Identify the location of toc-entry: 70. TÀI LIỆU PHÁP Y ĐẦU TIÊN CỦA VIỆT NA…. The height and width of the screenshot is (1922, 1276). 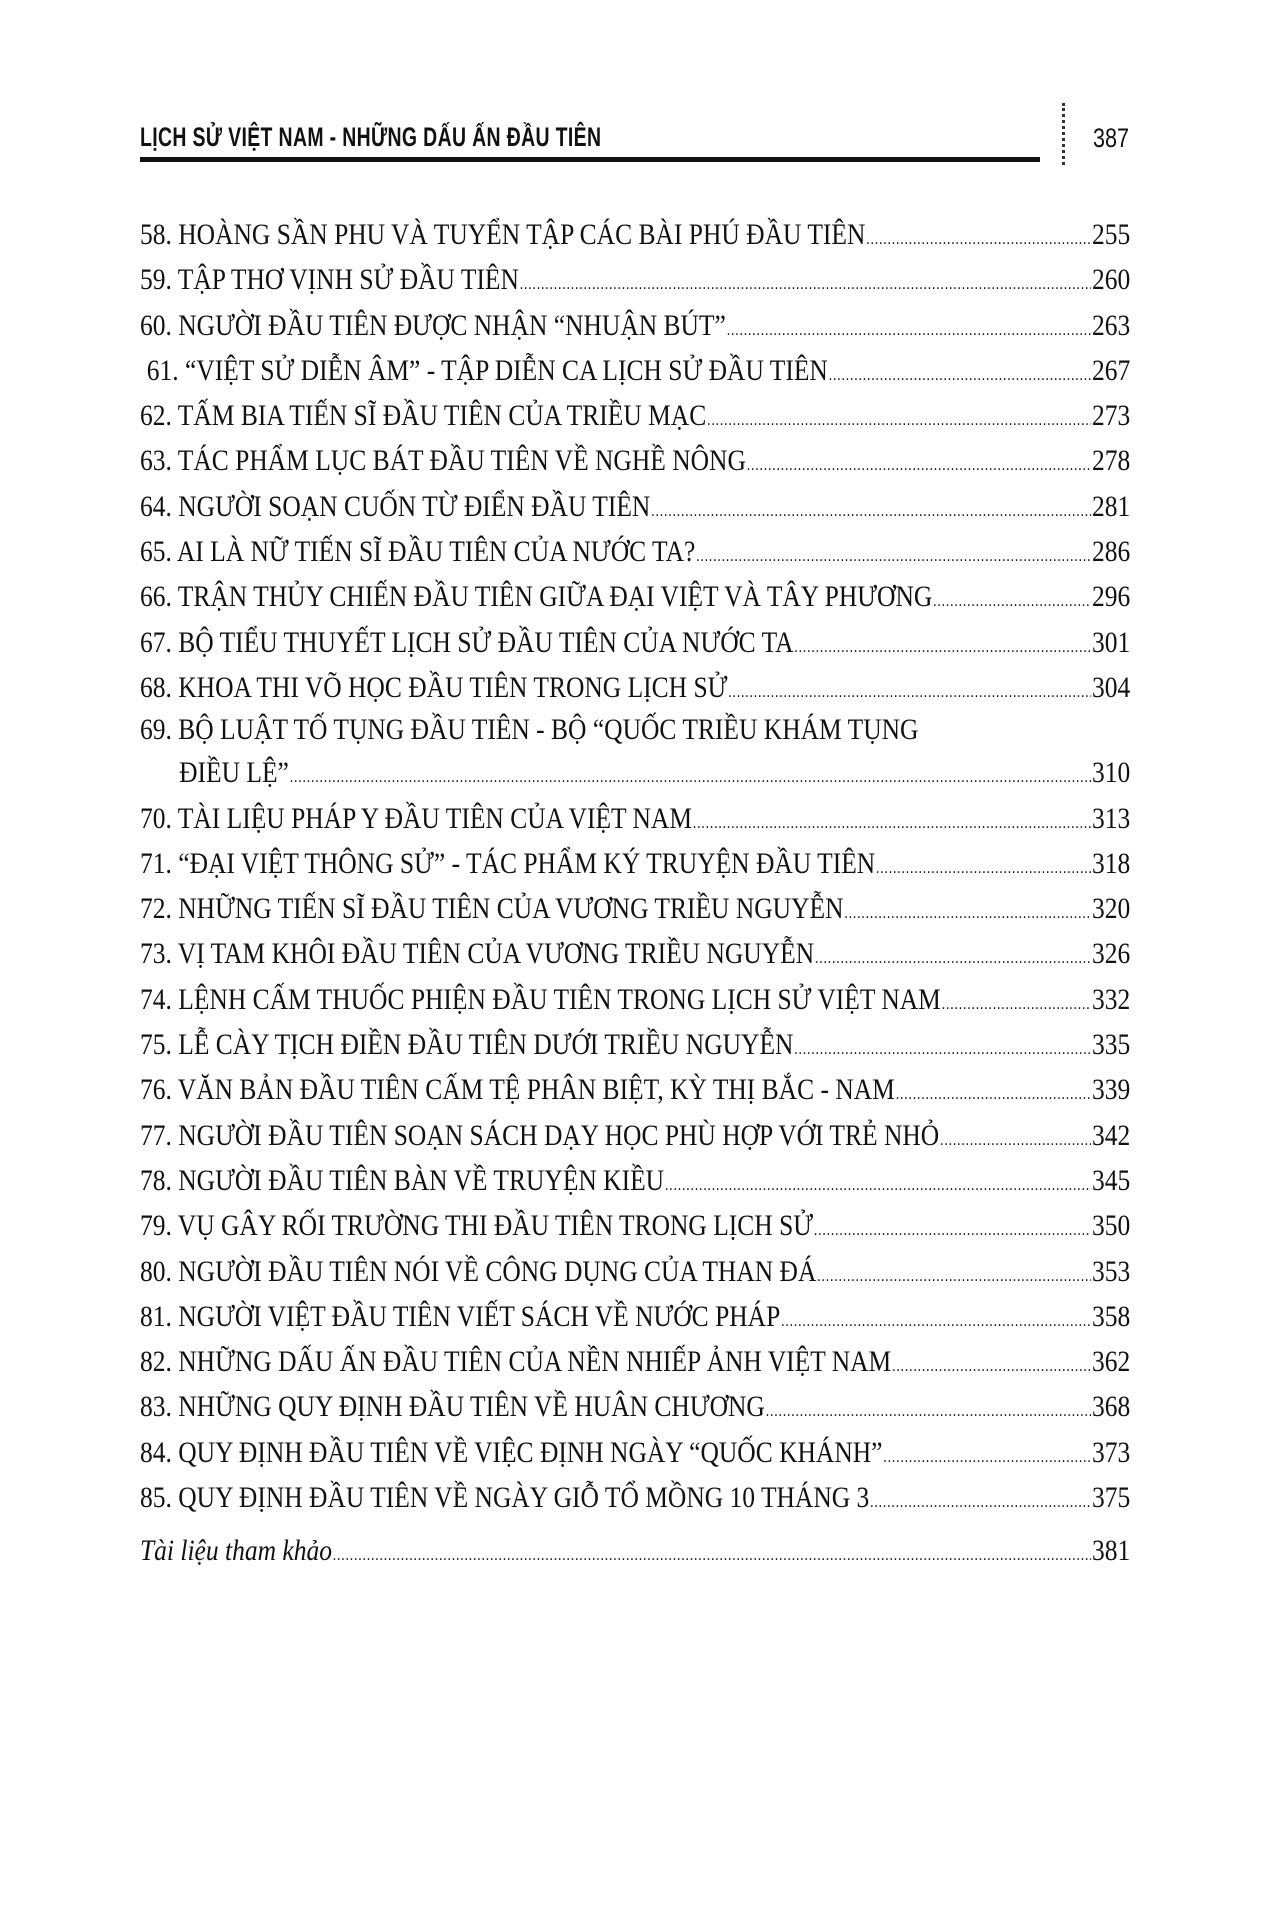
(635, 818).